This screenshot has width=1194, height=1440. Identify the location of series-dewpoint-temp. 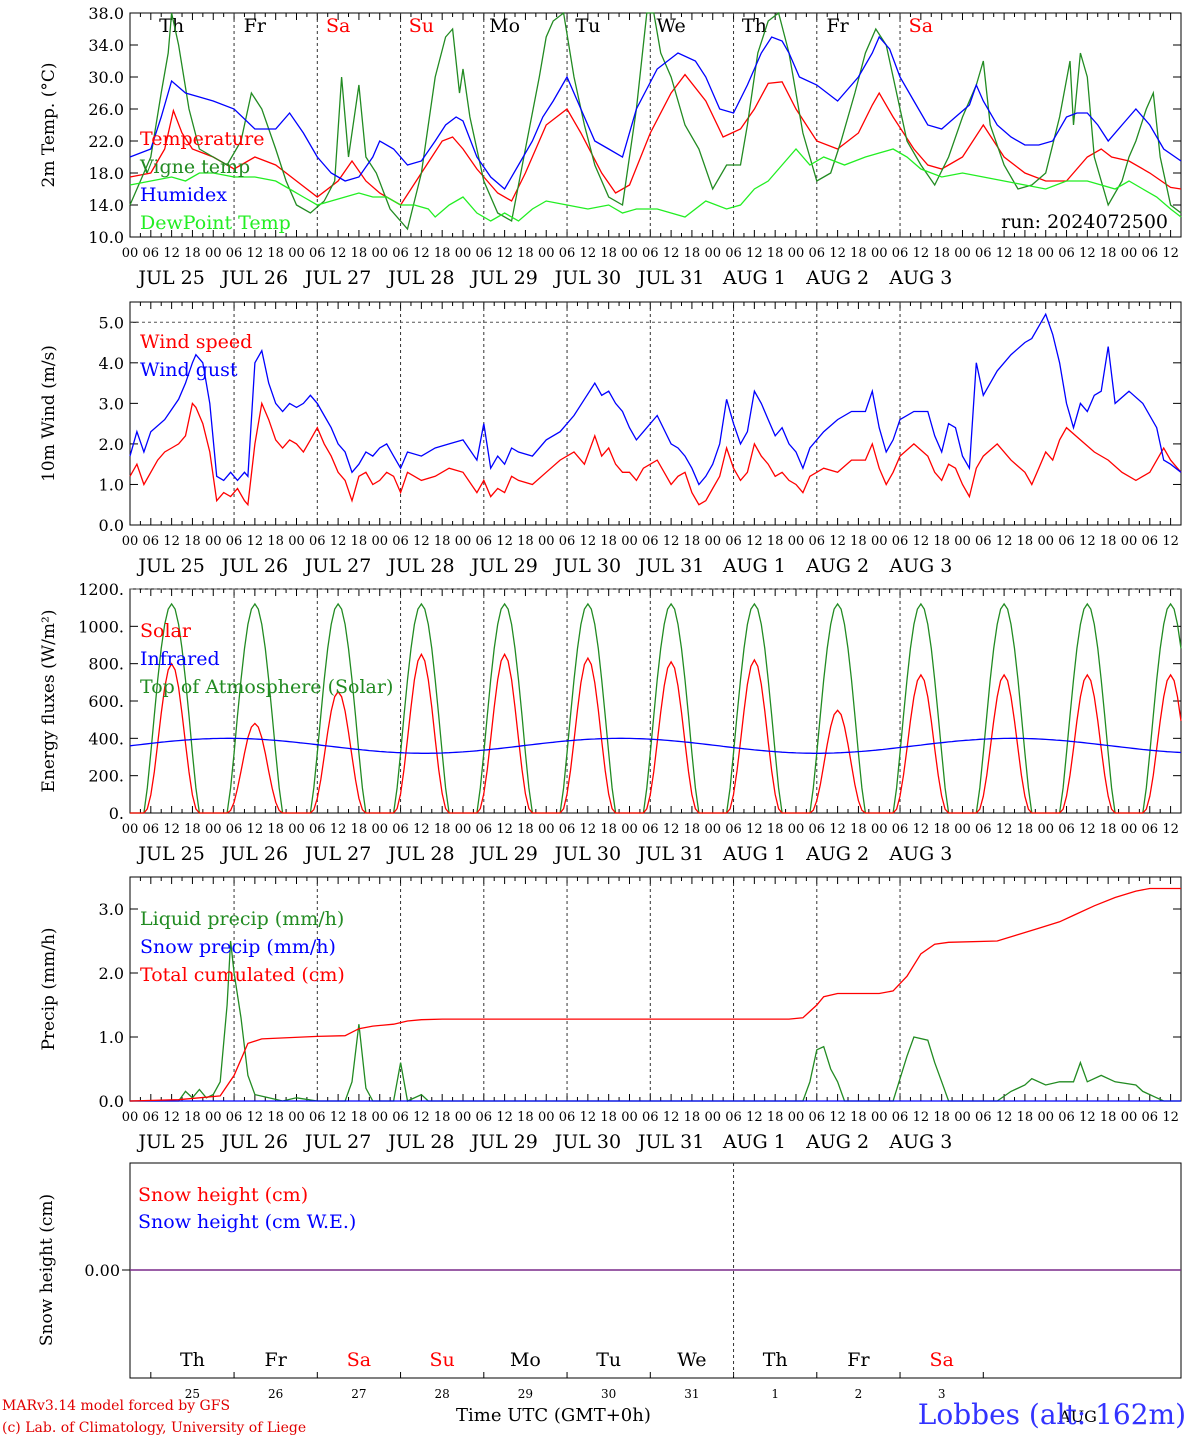
(655, 185).